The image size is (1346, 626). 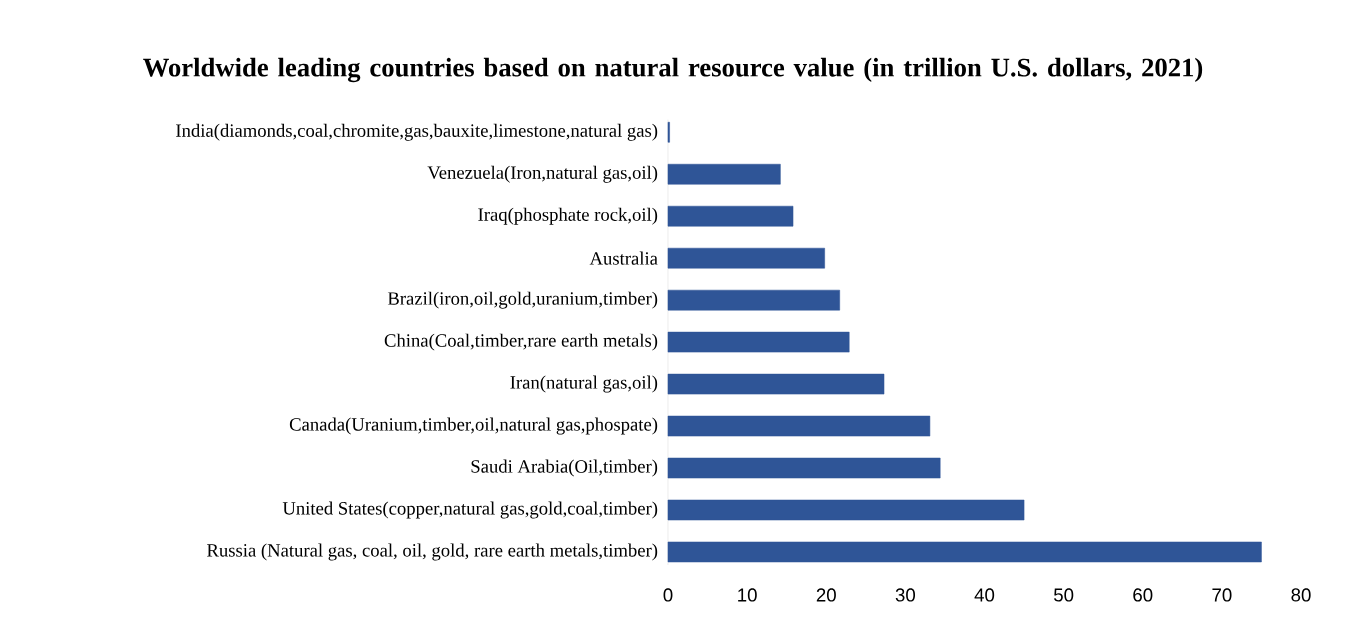 What do you see at coordinates (568, 216) in the screenshot?
I see `y-tick-label: Iraq(phosphate rock,oil)` at bounding box center [568, 216].